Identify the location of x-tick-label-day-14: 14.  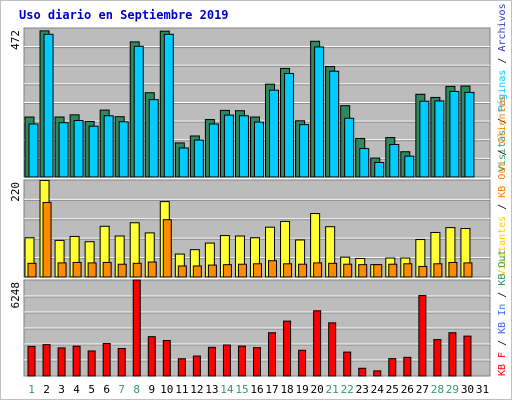
(227, 389).